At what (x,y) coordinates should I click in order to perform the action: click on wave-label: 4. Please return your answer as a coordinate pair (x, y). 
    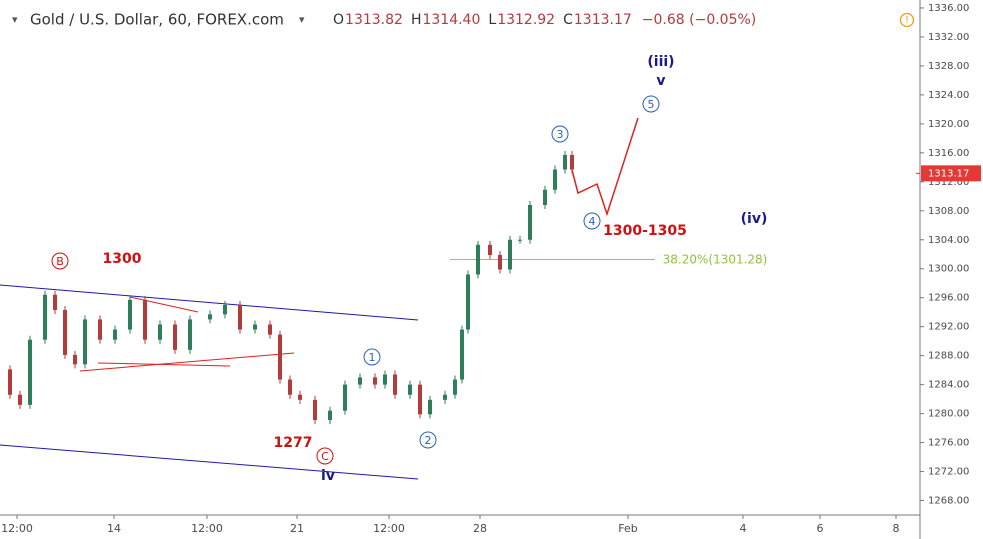
    Looking at the image, I should click on (592, 221).